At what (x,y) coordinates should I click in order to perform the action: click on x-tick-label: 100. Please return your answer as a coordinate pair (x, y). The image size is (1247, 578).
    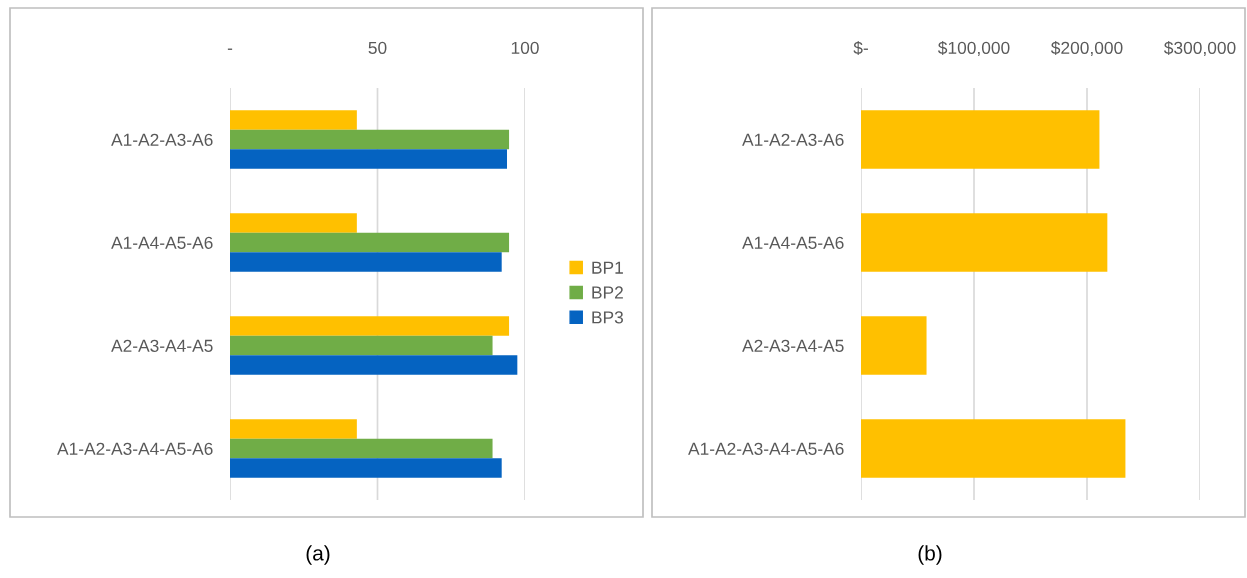
    Looking at the image, I should click on (525, 48).